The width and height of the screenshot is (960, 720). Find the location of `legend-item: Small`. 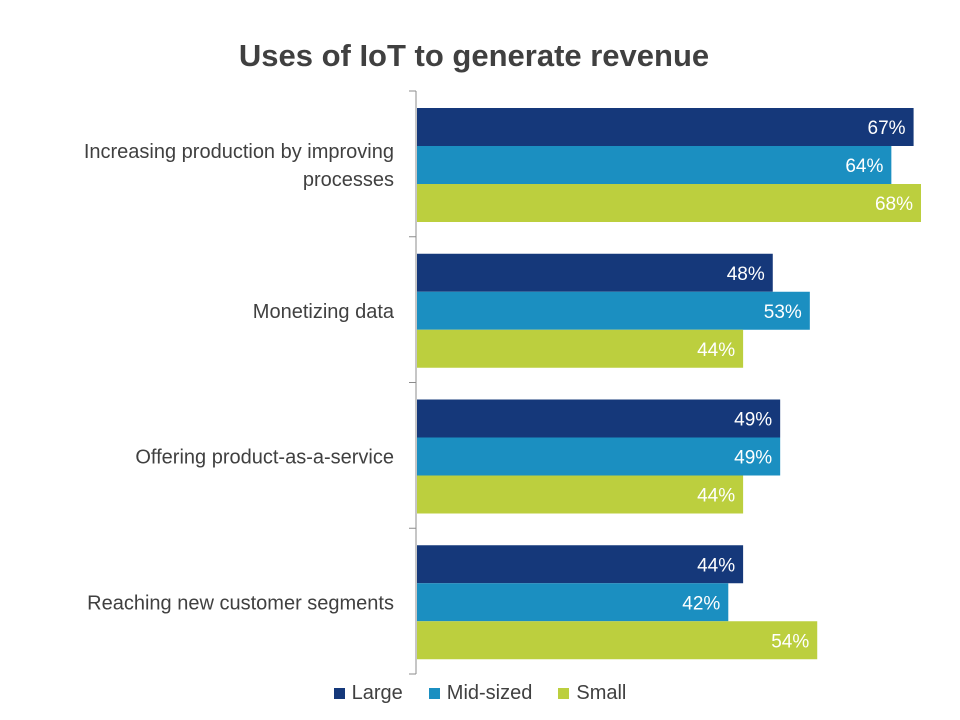

legend-item: Small is located at coordinates (592, 693).